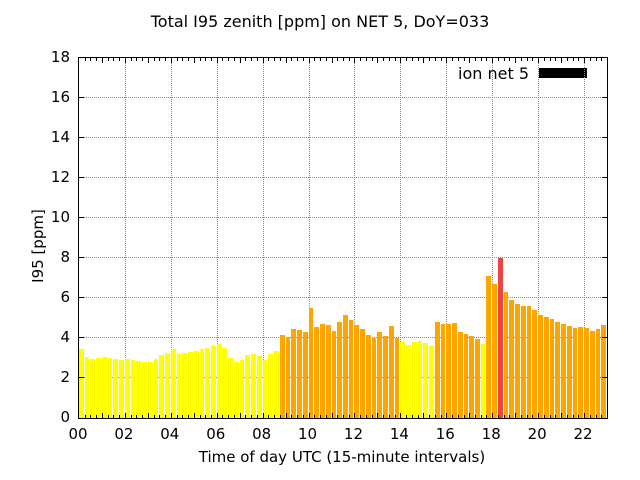 This screenshot has height=480, width=640. I want to click on bar-16:30, so click(460, 375).